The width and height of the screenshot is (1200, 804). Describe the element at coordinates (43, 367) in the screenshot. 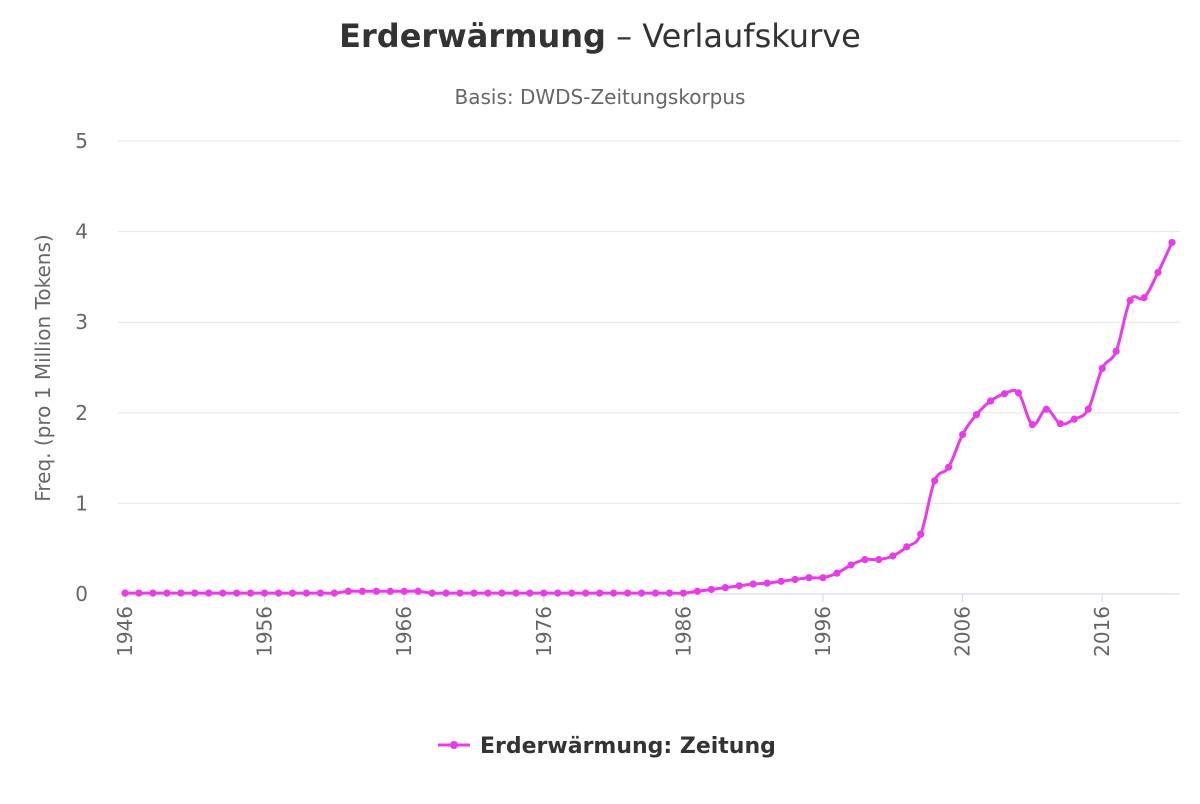

I see `y-axis-label: Freq. (pro 1 Million Tokens)` at that location.